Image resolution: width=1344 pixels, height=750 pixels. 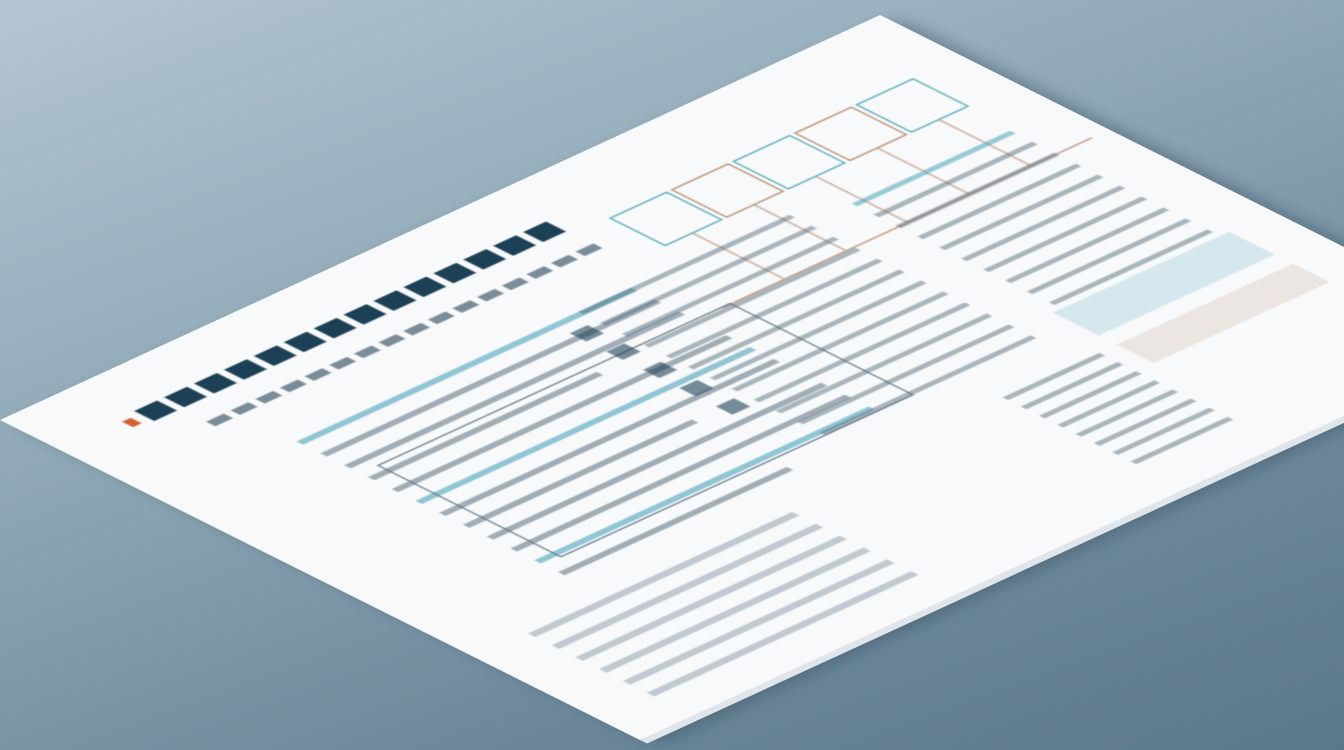 I want to click on diagram-box, so click(x=912, y=105).